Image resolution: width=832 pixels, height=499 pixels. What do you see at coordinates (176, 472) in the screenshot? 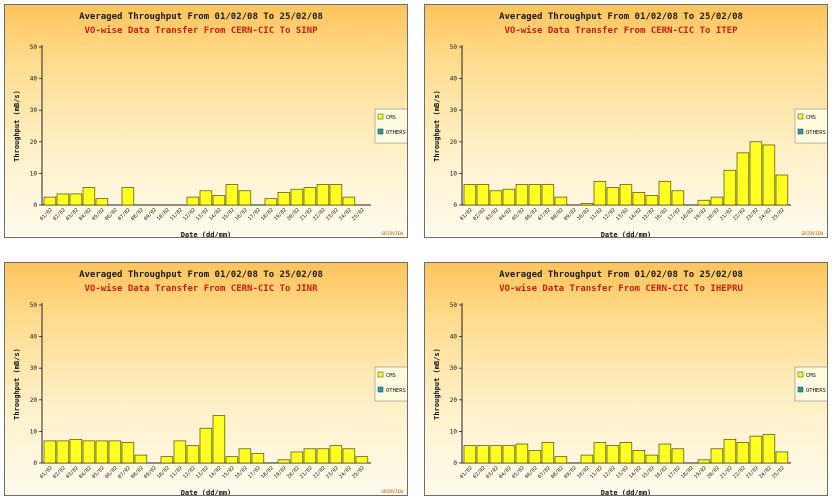
I see `x-tick-label: 11/02` at bounding box center [176, 472].